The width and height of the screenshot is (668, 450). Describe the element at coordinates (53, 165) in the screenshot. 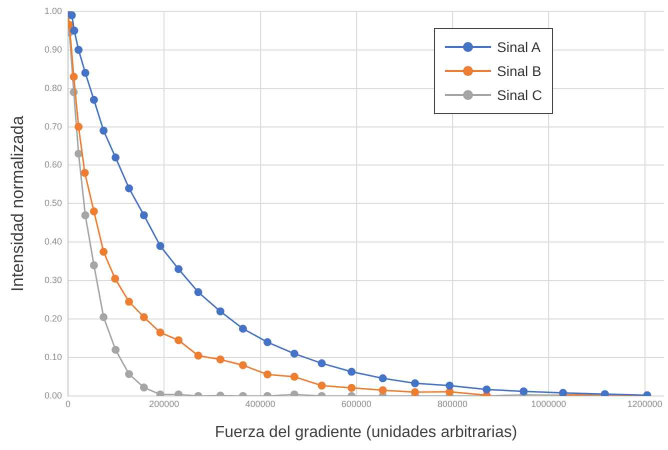

I see `y-tick-label: 0.60` at that location.